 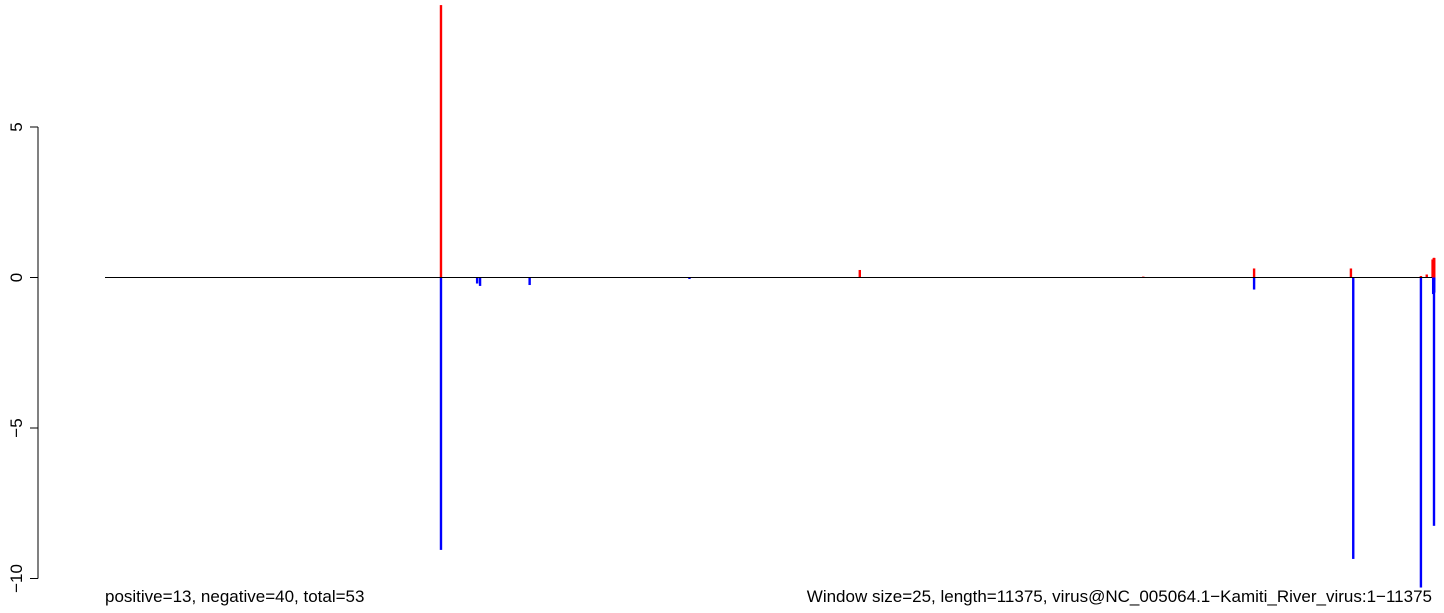 What do you see at coordinates (16, 427) in the screenshot?
I see `y-tick-label: −5` at bounding box center [16, 427].